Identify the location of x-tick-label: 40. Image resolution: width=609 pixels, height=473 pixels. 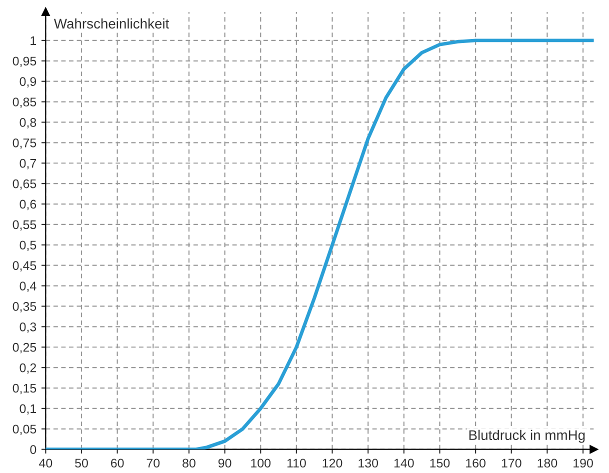
(45, 463).